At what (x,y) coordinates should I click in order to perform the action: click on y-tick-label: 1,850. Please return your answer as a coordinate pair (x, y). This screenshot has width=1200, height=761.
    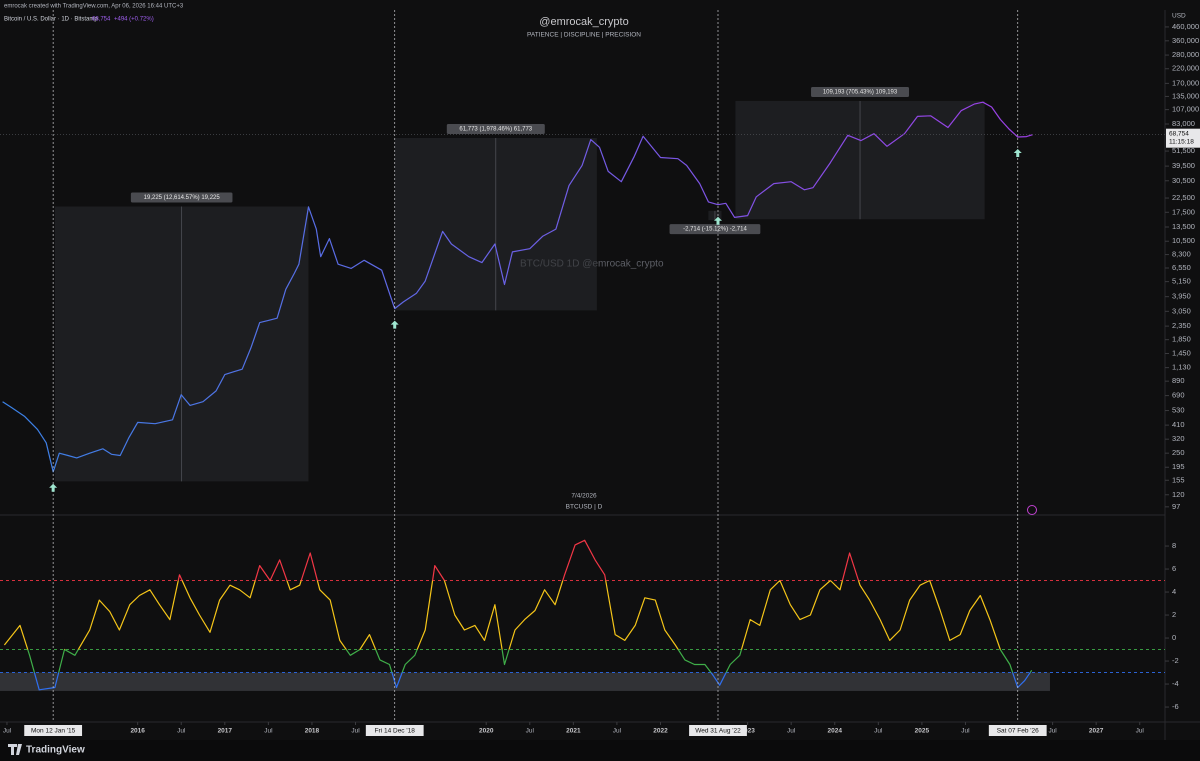
    Looking at the image, I should click on (1181, 339).